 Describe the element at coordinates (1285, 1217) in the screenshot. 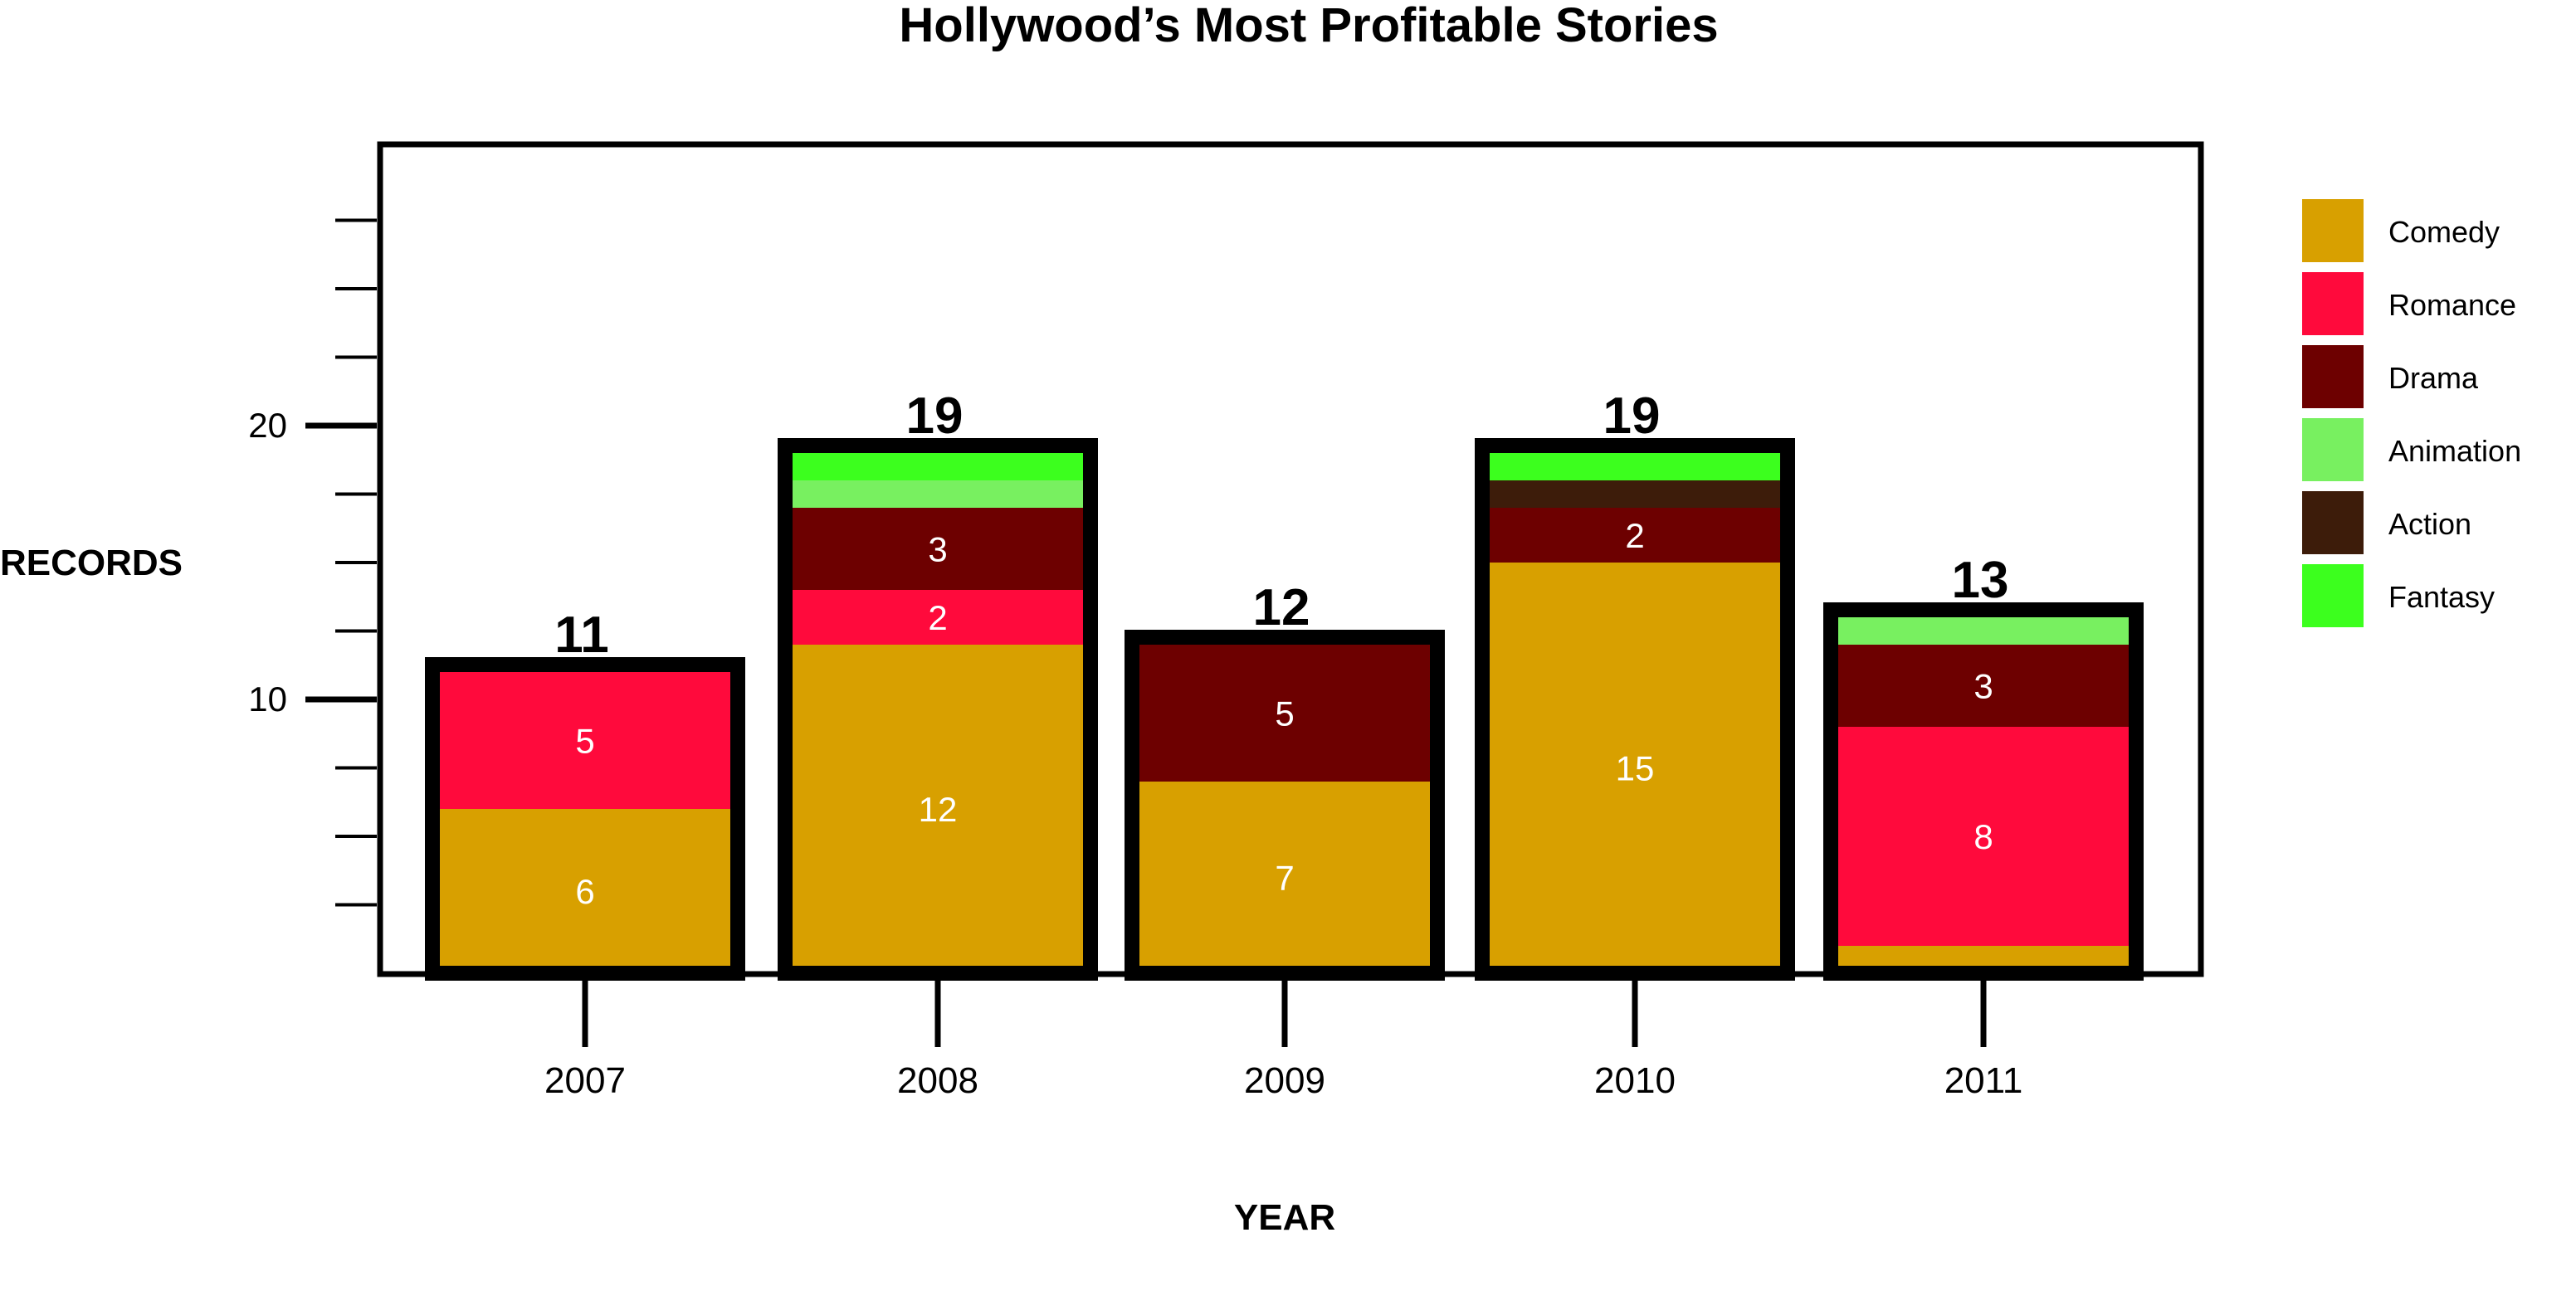

I see `x-axis-label: YEAR` at that location.